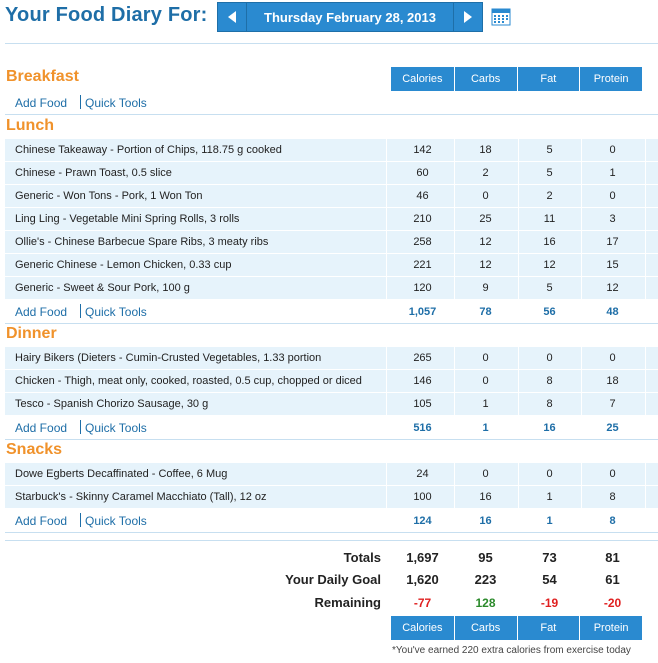  I want to click on food-entry-calories: 100, so click(422, 497).